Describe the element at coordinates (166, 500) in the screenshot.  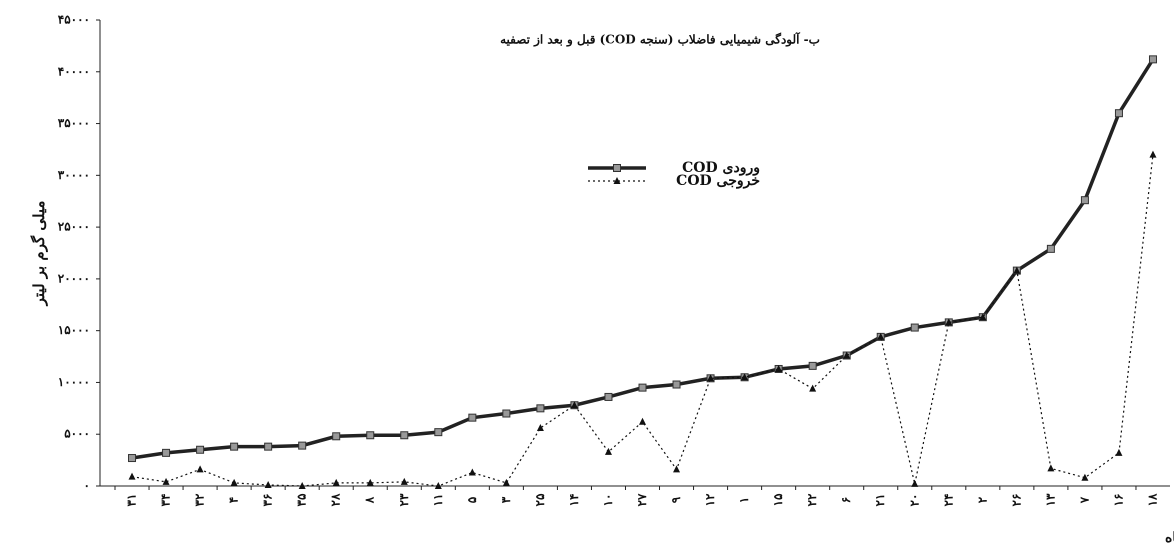
I see `x-tick-label: ۳۴` at that location.